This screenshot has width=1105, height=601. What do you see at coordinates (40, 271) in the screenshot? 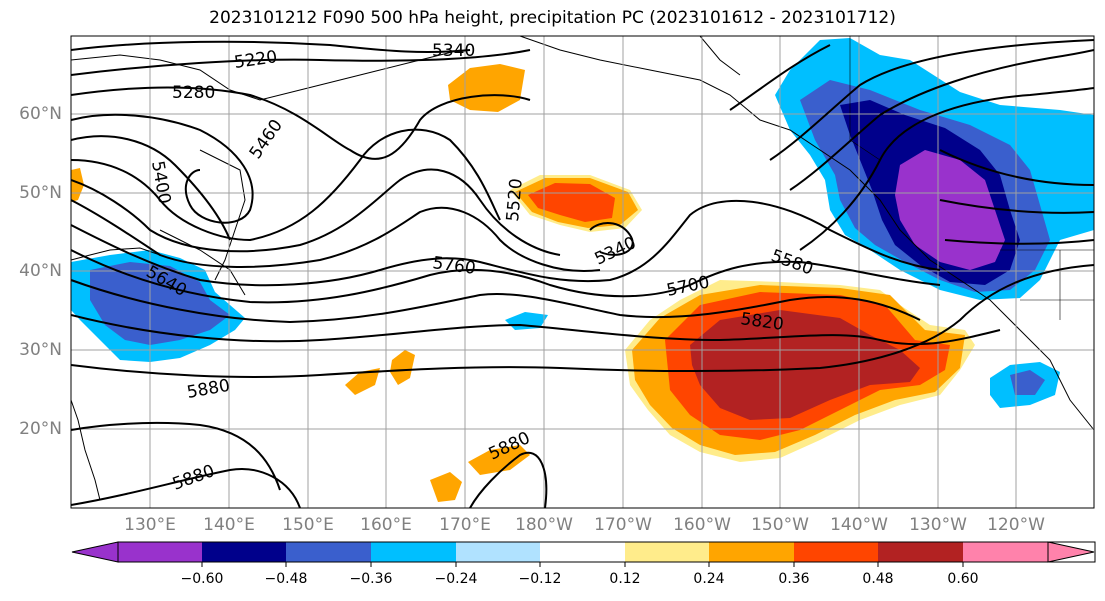
I see `lat-label: 40°N` at bounding box center [40, 271].